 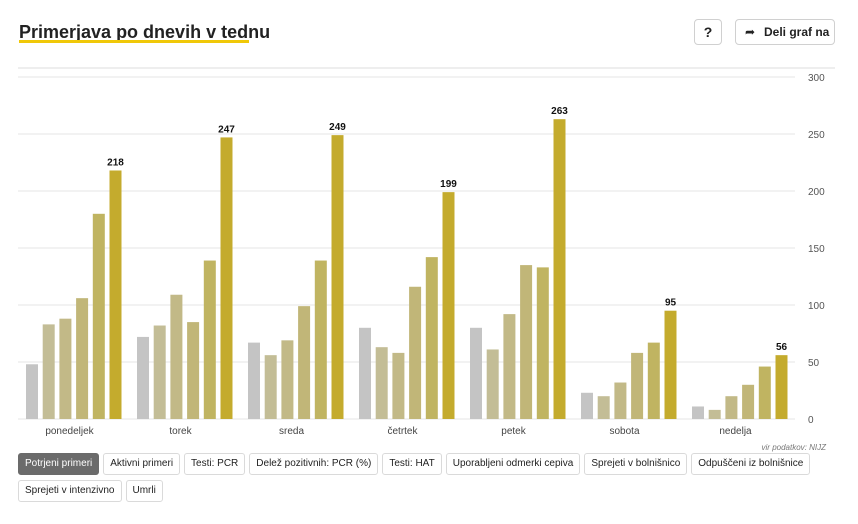 What do you see at coordinates (291, 431) in the screenshot?
I see `category-label: sreda` at bounding box center [291, 431].